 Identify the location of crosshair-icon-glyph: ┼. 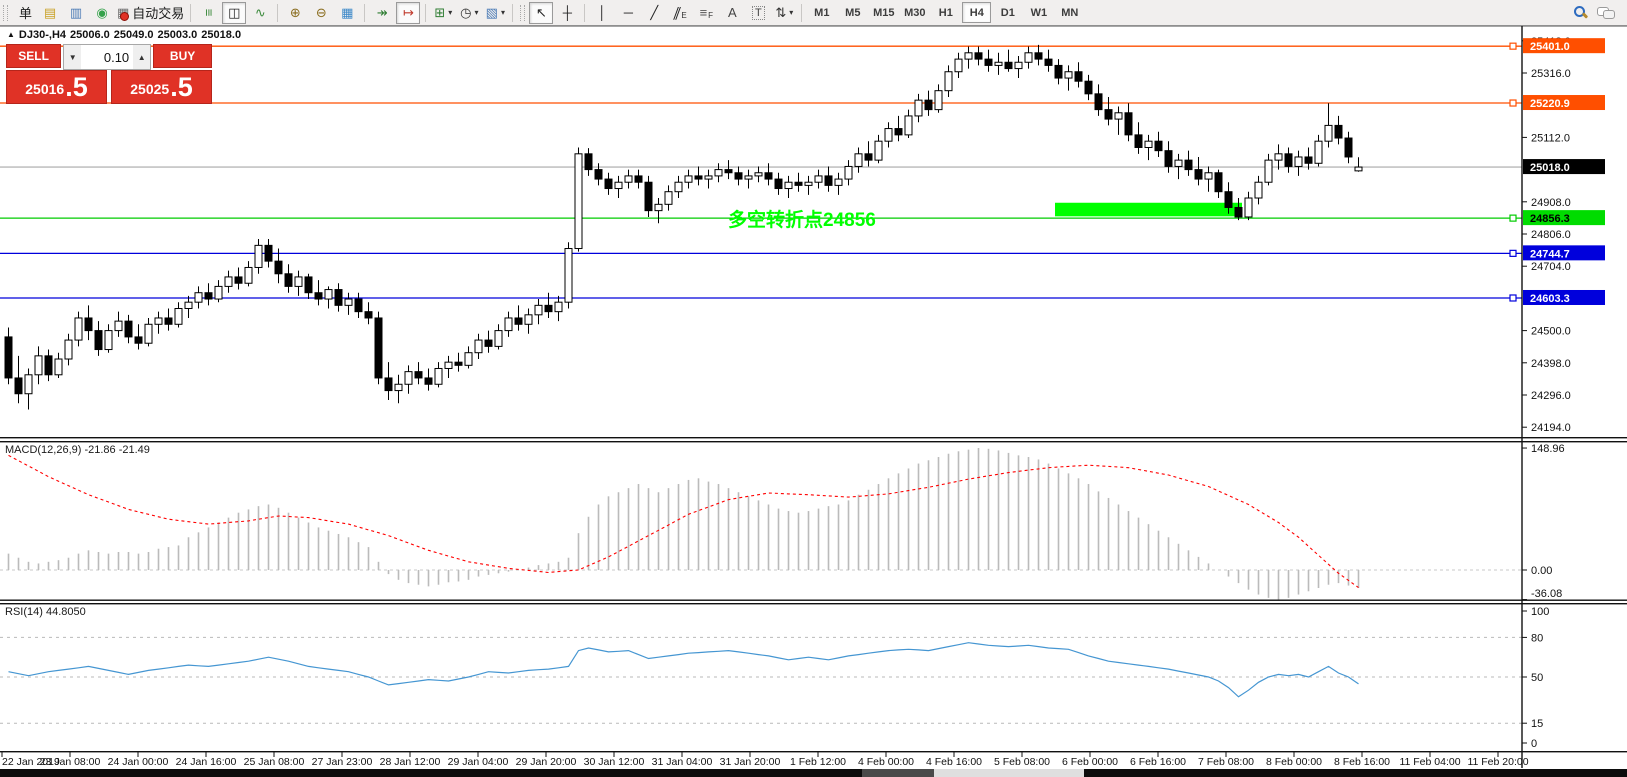
(567, 12).